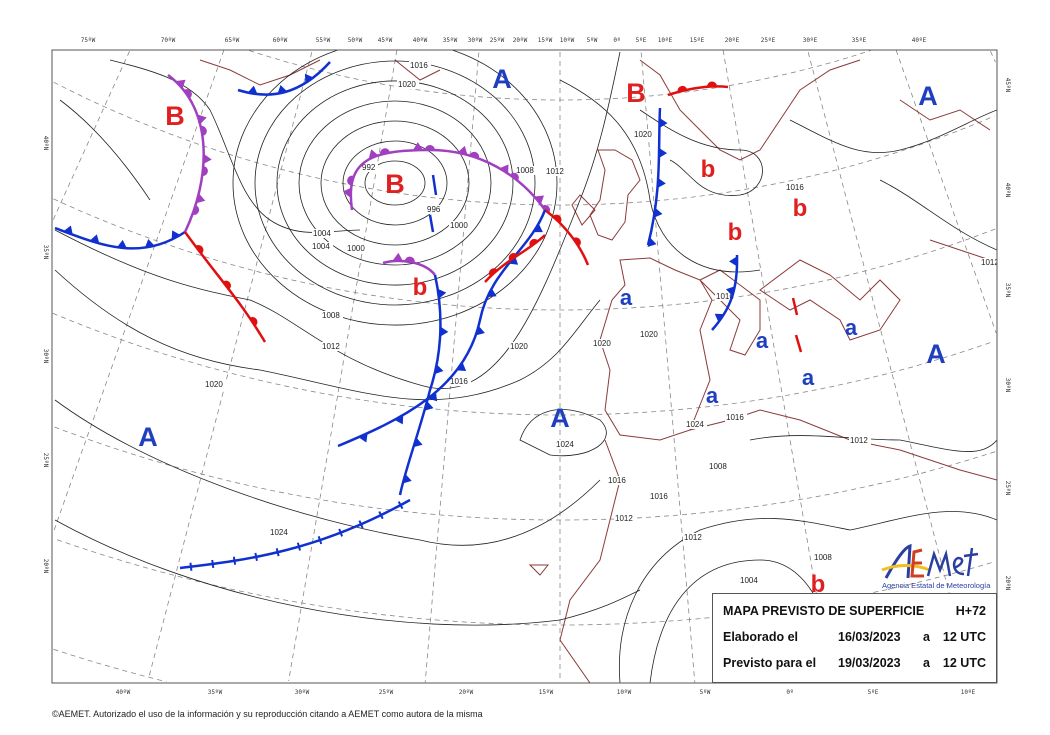 Image resolution: width=1050 pixels, height=735 pixels. I want to click on latitude-tick: 20ºN, so click(45, 566).